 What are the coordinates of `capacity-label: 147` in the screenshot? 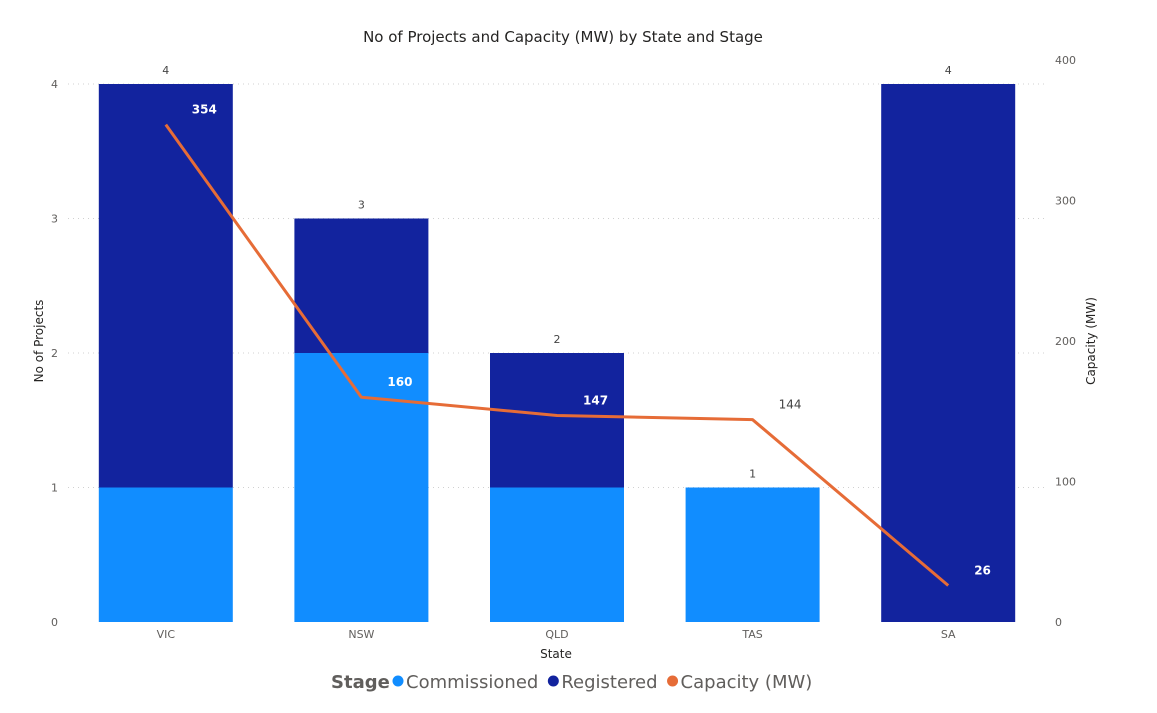 It's located at (595, 400).